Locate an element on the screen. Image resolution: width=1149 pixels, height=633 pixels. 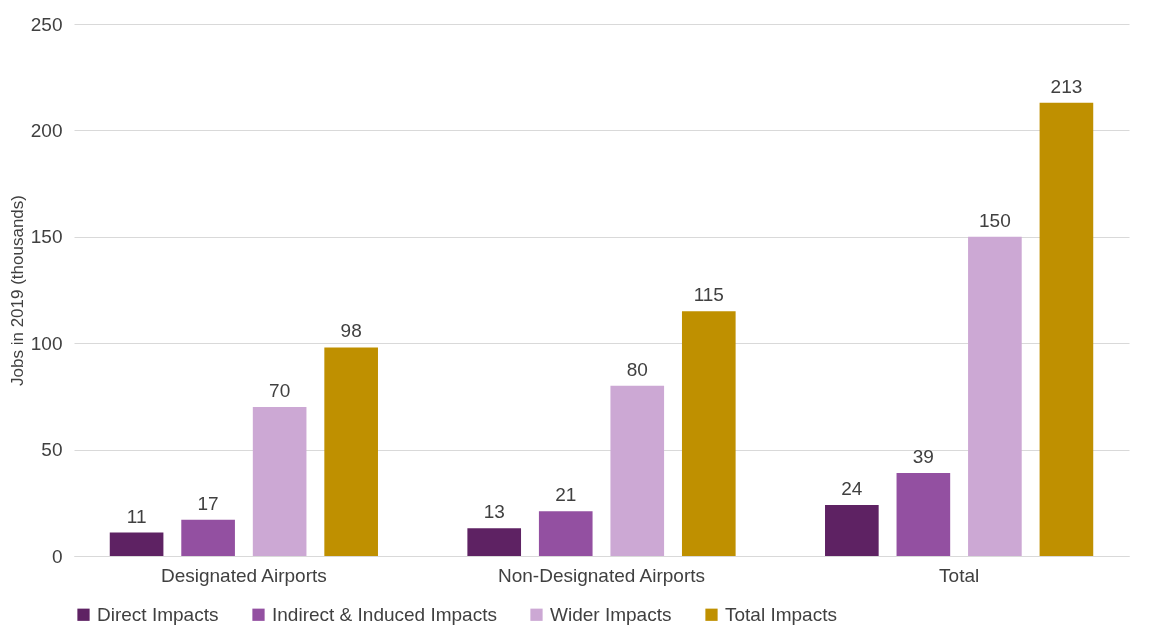
data-label: 11 is located at coordinates (136, 516).